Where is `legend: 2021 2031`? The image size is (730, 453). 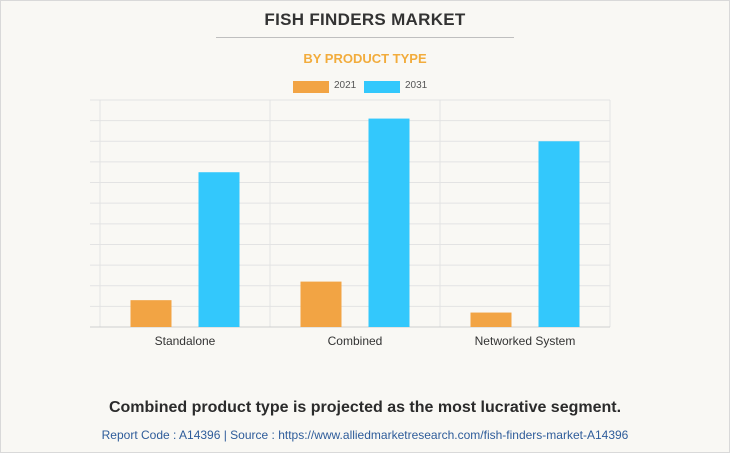 legend: 2021 2031 is located at coordinates (365, 87).